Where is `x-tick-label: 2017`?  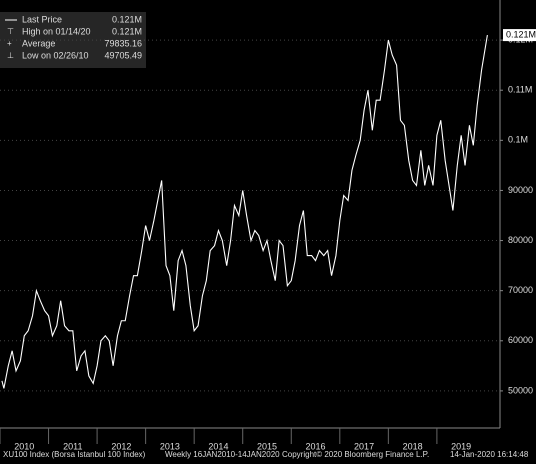
x-tick-label: 2017 is located at coordinates (364, 446).